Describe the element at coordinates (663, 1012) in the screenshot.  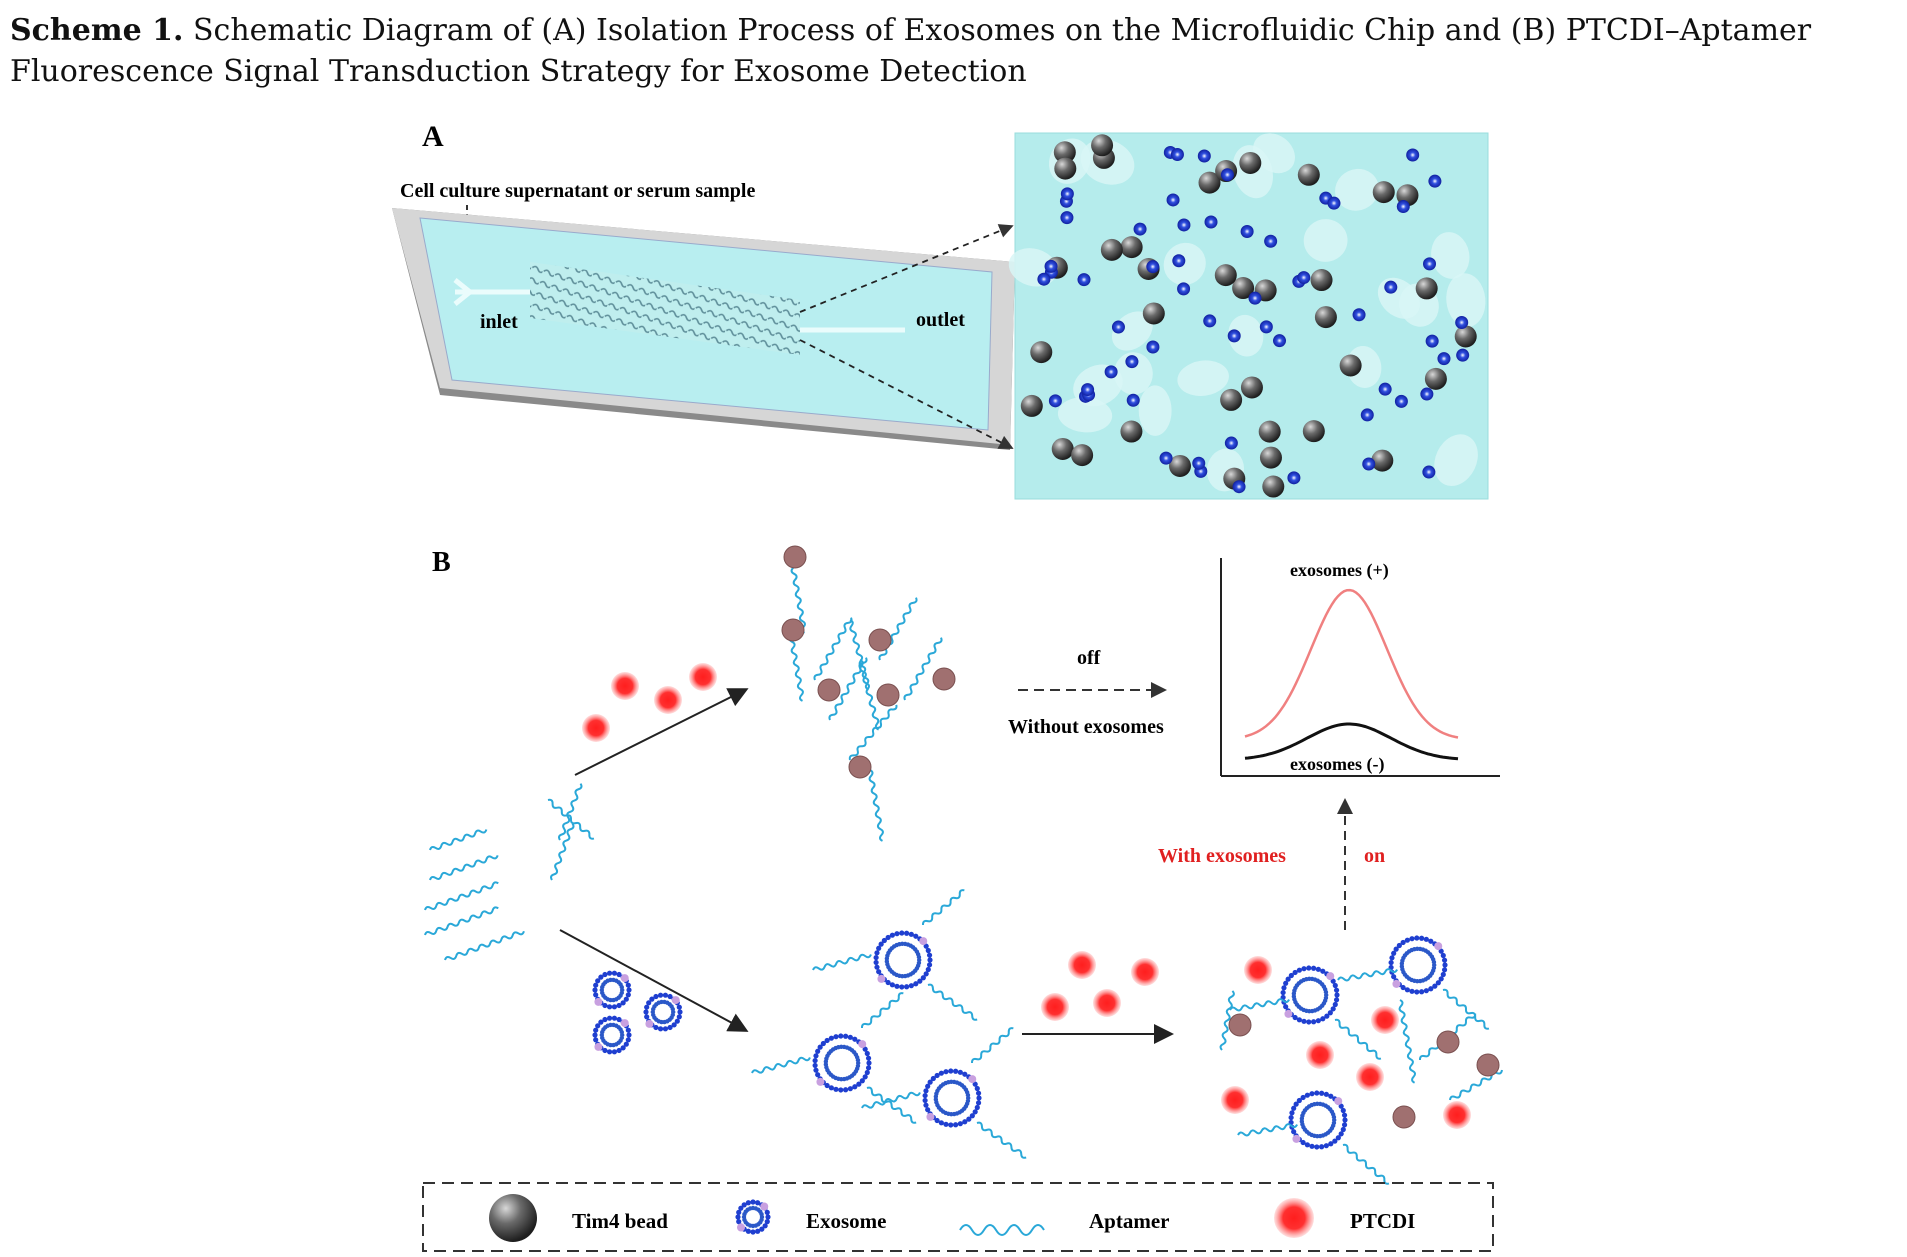
I see `exosome` at that location.